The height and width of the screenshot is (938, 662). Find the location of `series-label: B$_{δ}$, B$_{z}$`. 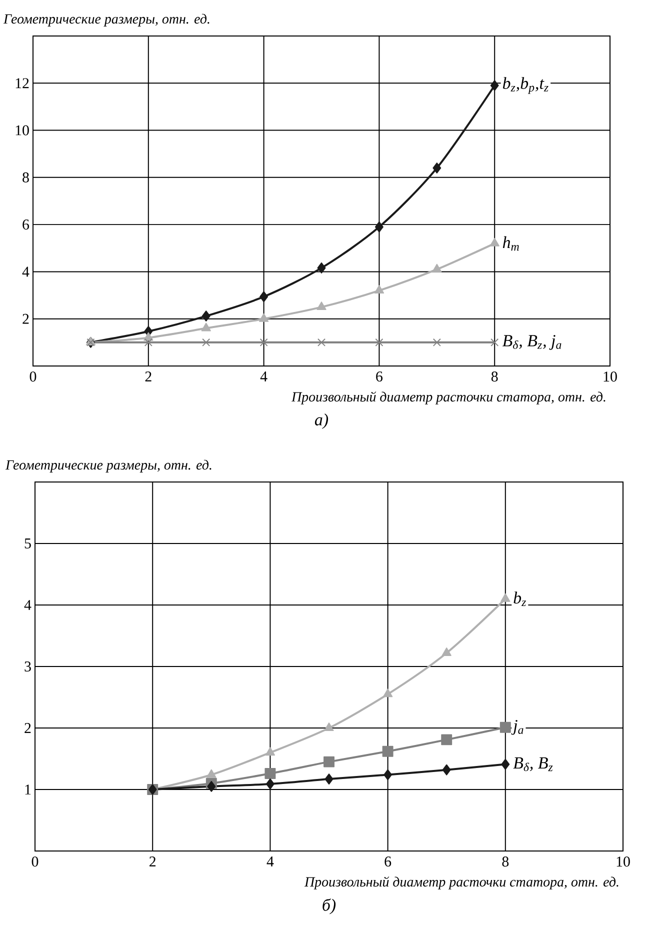

series-label: B$_{δ}$, B$_{z}$ is located at coordinates (533, 764).